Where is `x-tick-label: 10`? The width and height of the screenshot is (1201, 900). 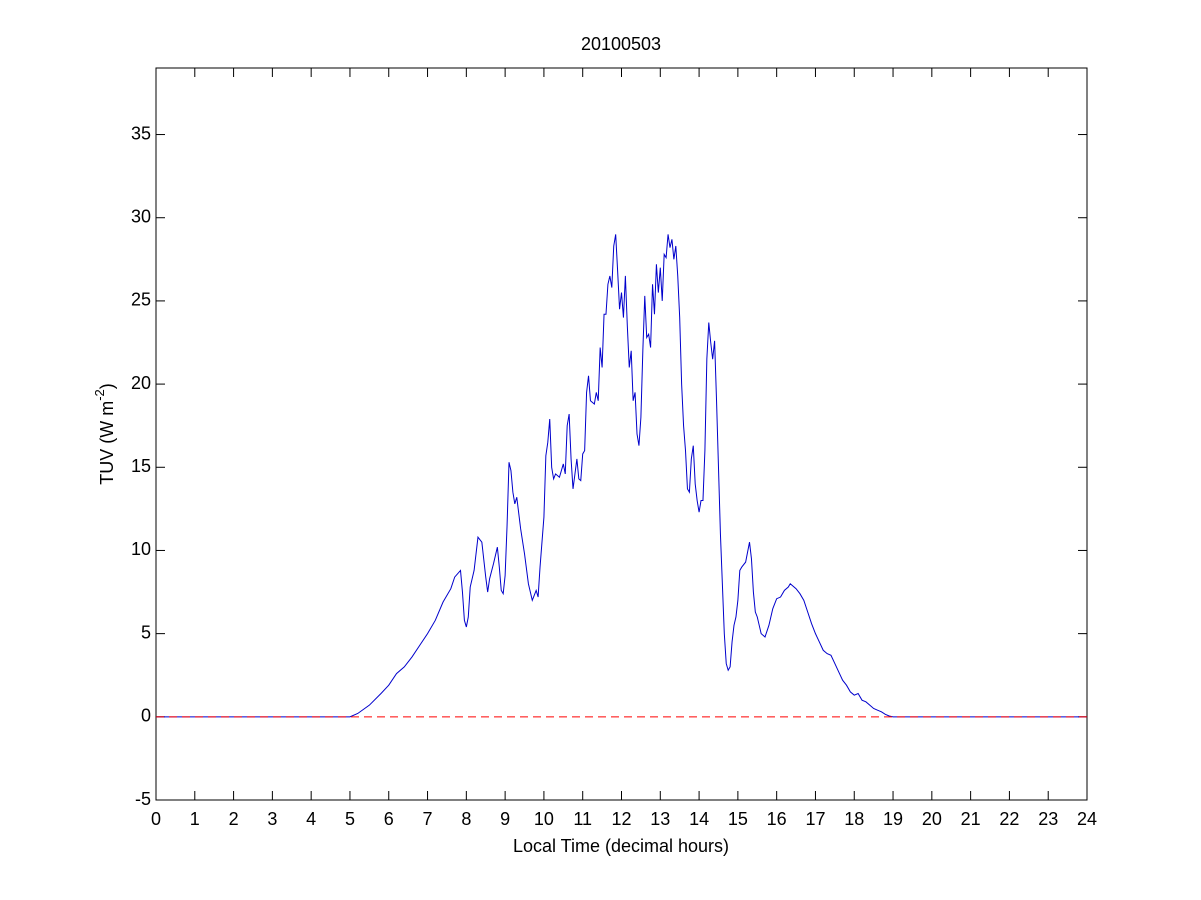
x-tick-label: 10 is located at coordinates (544, 819).